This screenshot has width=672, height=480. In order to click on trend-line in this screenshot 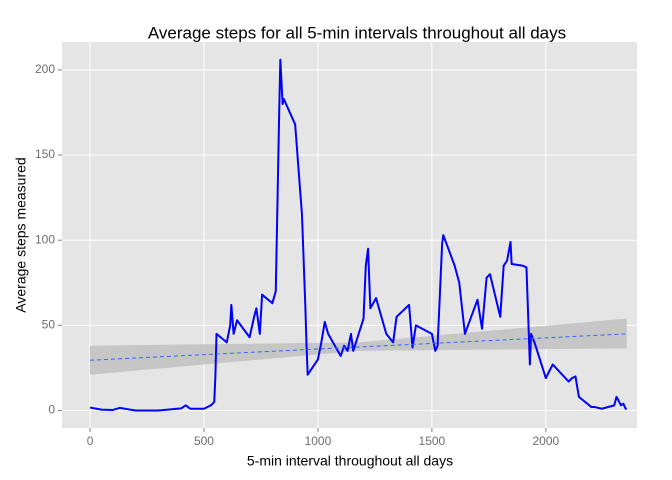, I will do `click(358, 347)`.